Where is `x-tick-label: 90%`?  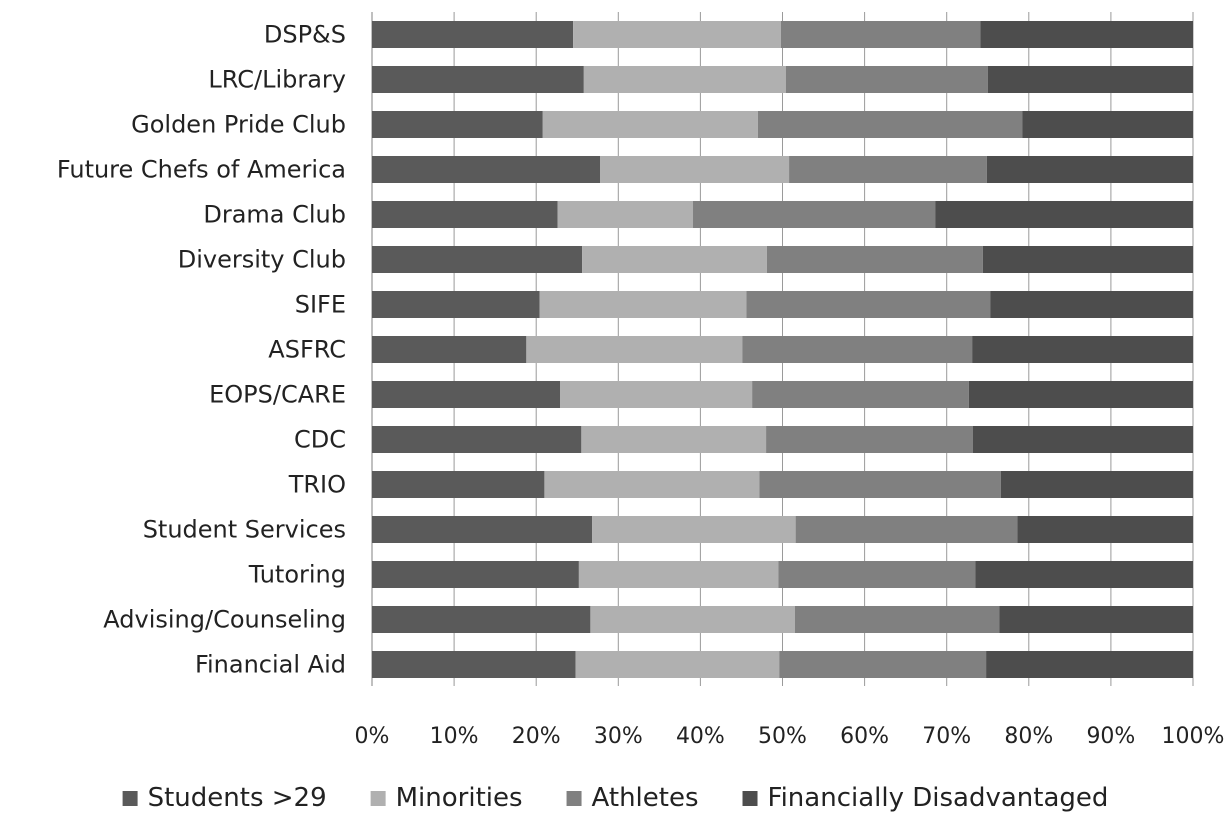
x-tick-label: 90% is located at coordinates (1110, 736).